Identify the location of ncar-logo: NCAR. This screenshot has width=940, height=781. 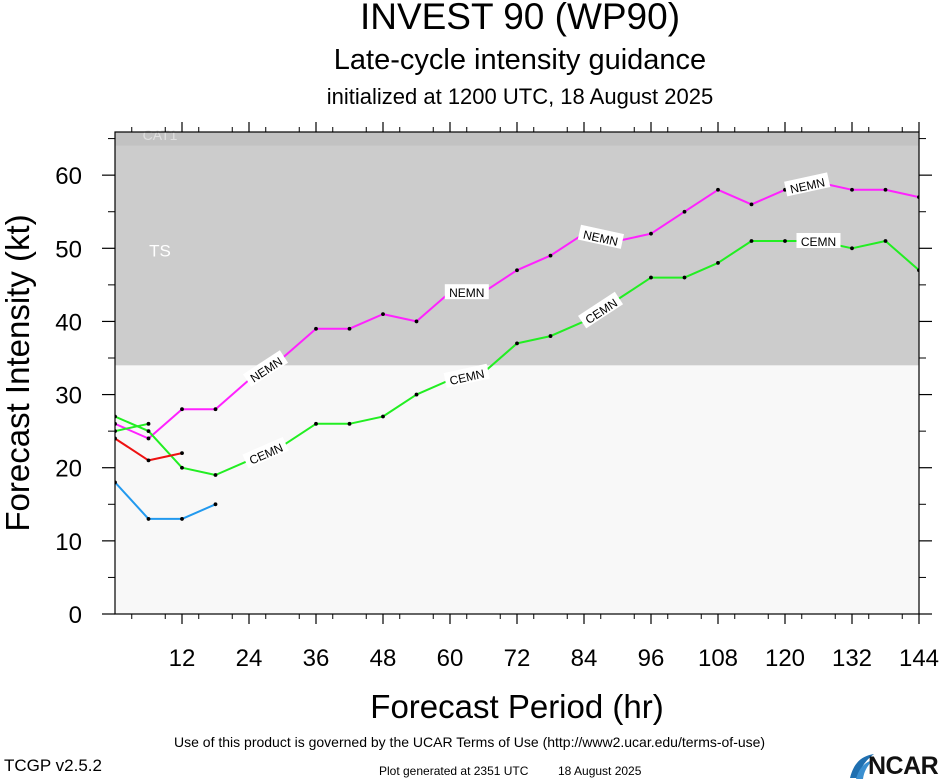
(894, 766).